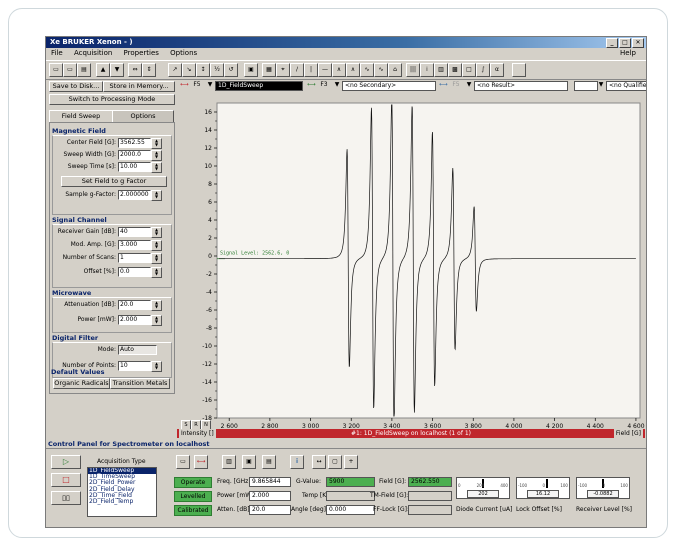 The height and width of the screenshot is (545, 676). Describe the element at coordinates (519, 70) in the screenshot. I see `blank-tool-icon` at that location.